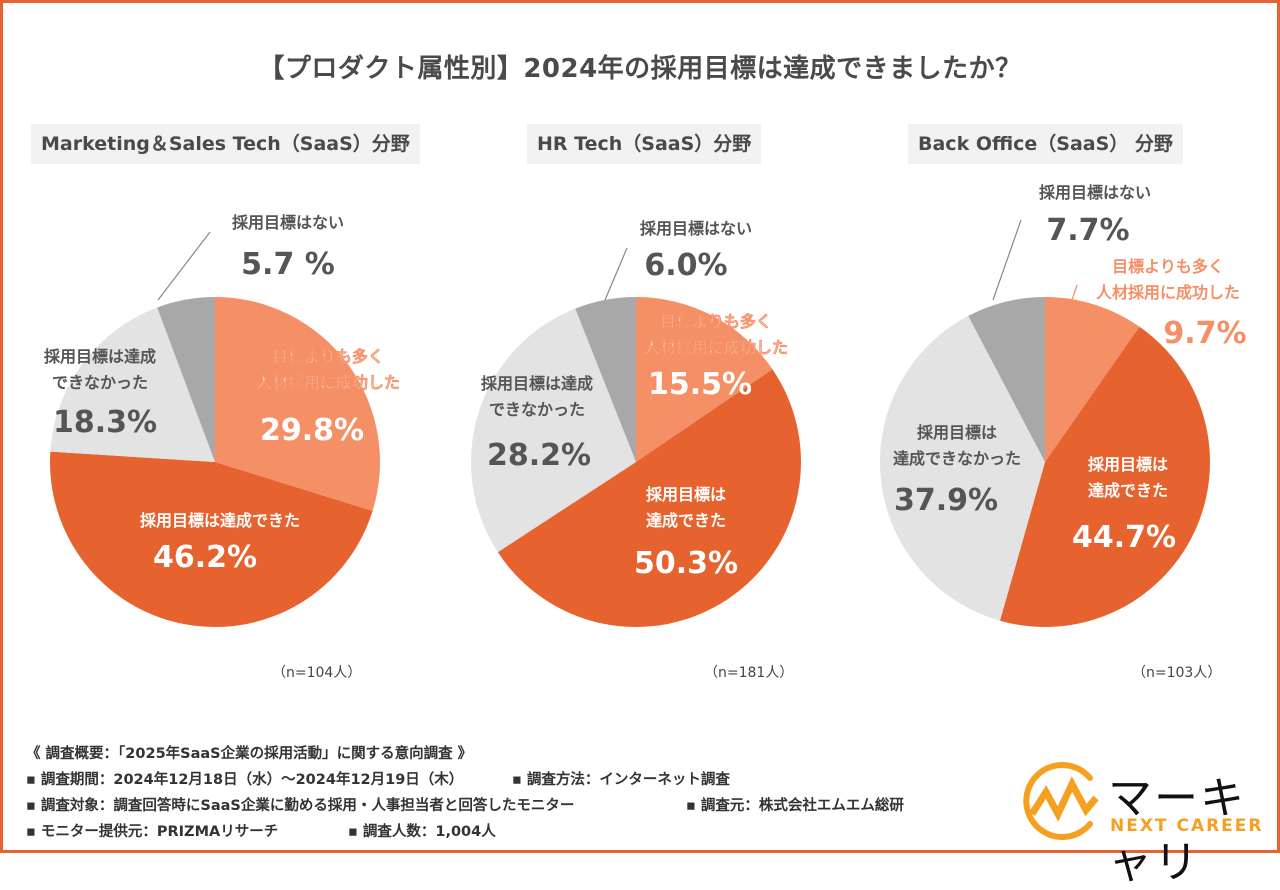 The height and width of the screenshot is (890, 1280). I want to click on survey-count: ▪ 調査人数：1,004人, so click(422, 832).